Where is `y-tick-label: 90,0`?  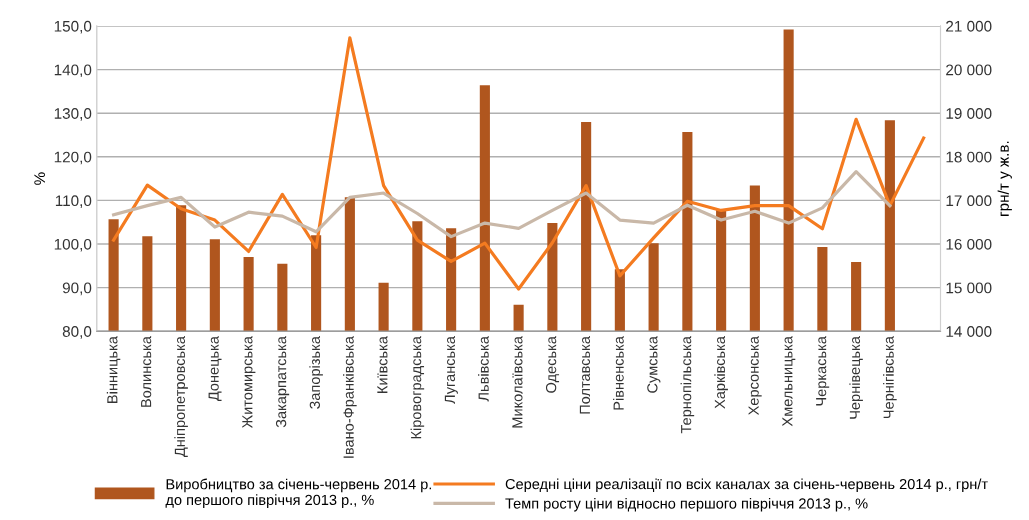 y-tick-label: 90,0 is located at coordinates (77, 289).